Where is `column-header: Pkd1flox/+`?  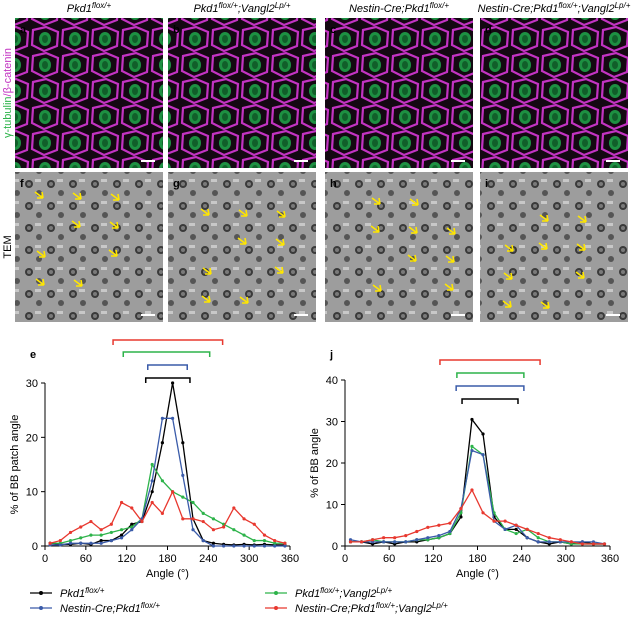 column-header: Pkd1flox/+ is located at coordinates (89, 8).